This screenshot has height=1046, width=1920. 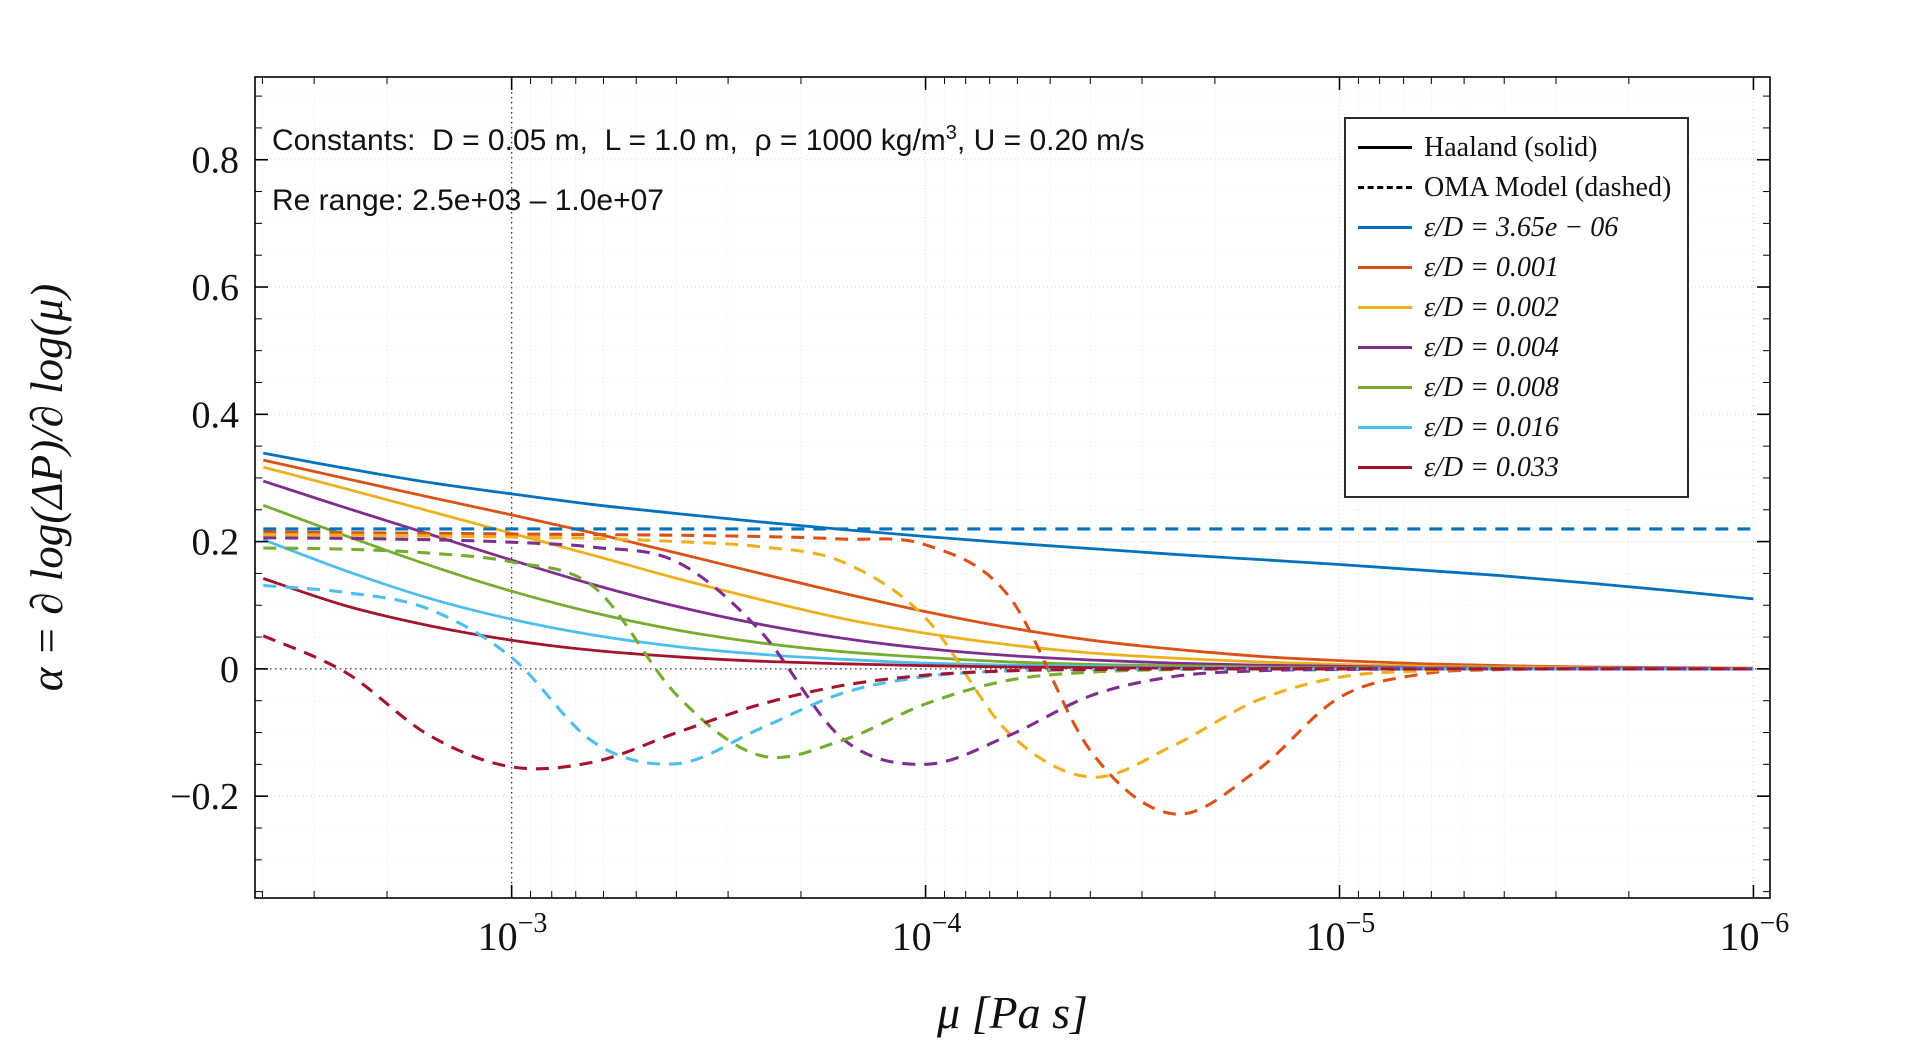 What do you see at coordinates (951, 133) in the screenshot?
I see `constants-superscript: 3` at bounding box center [951, 133].